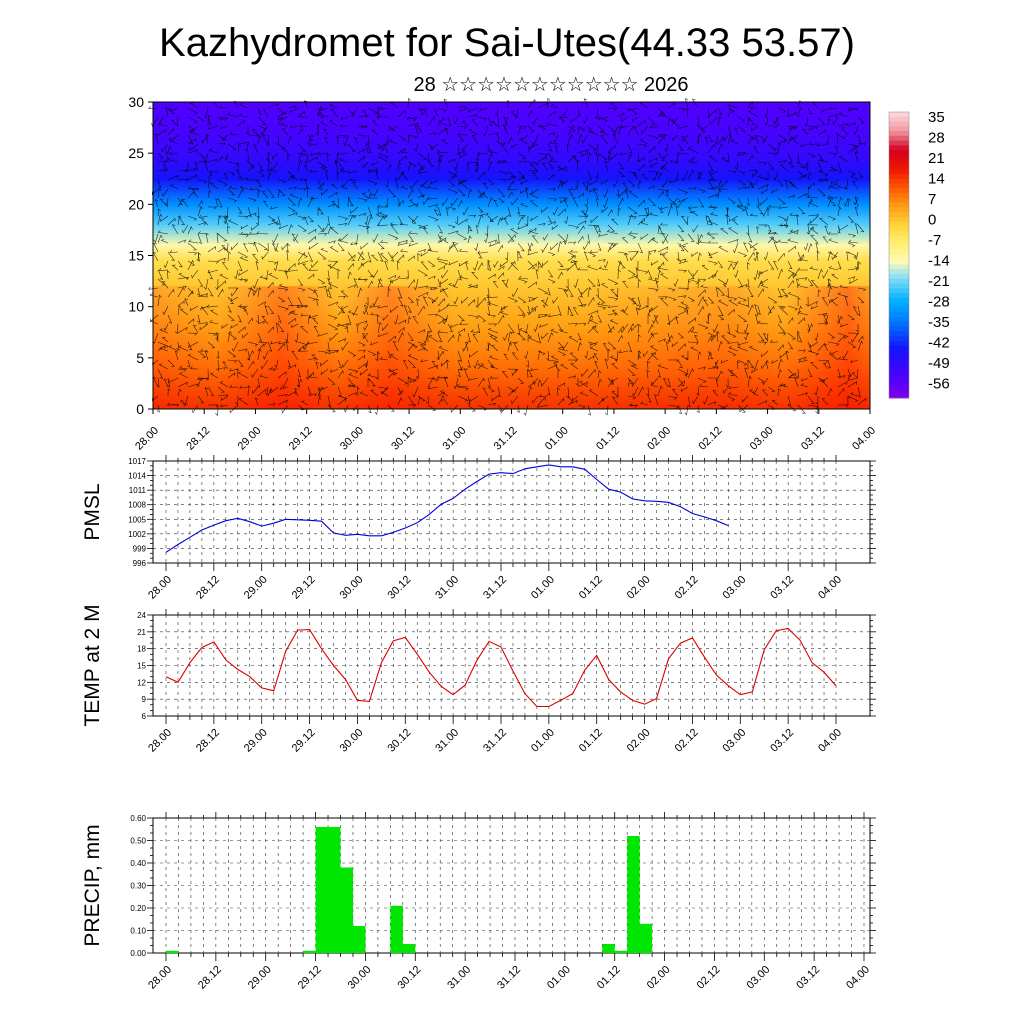 The image size is (1024, 1029). Describe the element at coordinates (934, 240) in the screenshot. I see `colorbar-label: -7` at that location.